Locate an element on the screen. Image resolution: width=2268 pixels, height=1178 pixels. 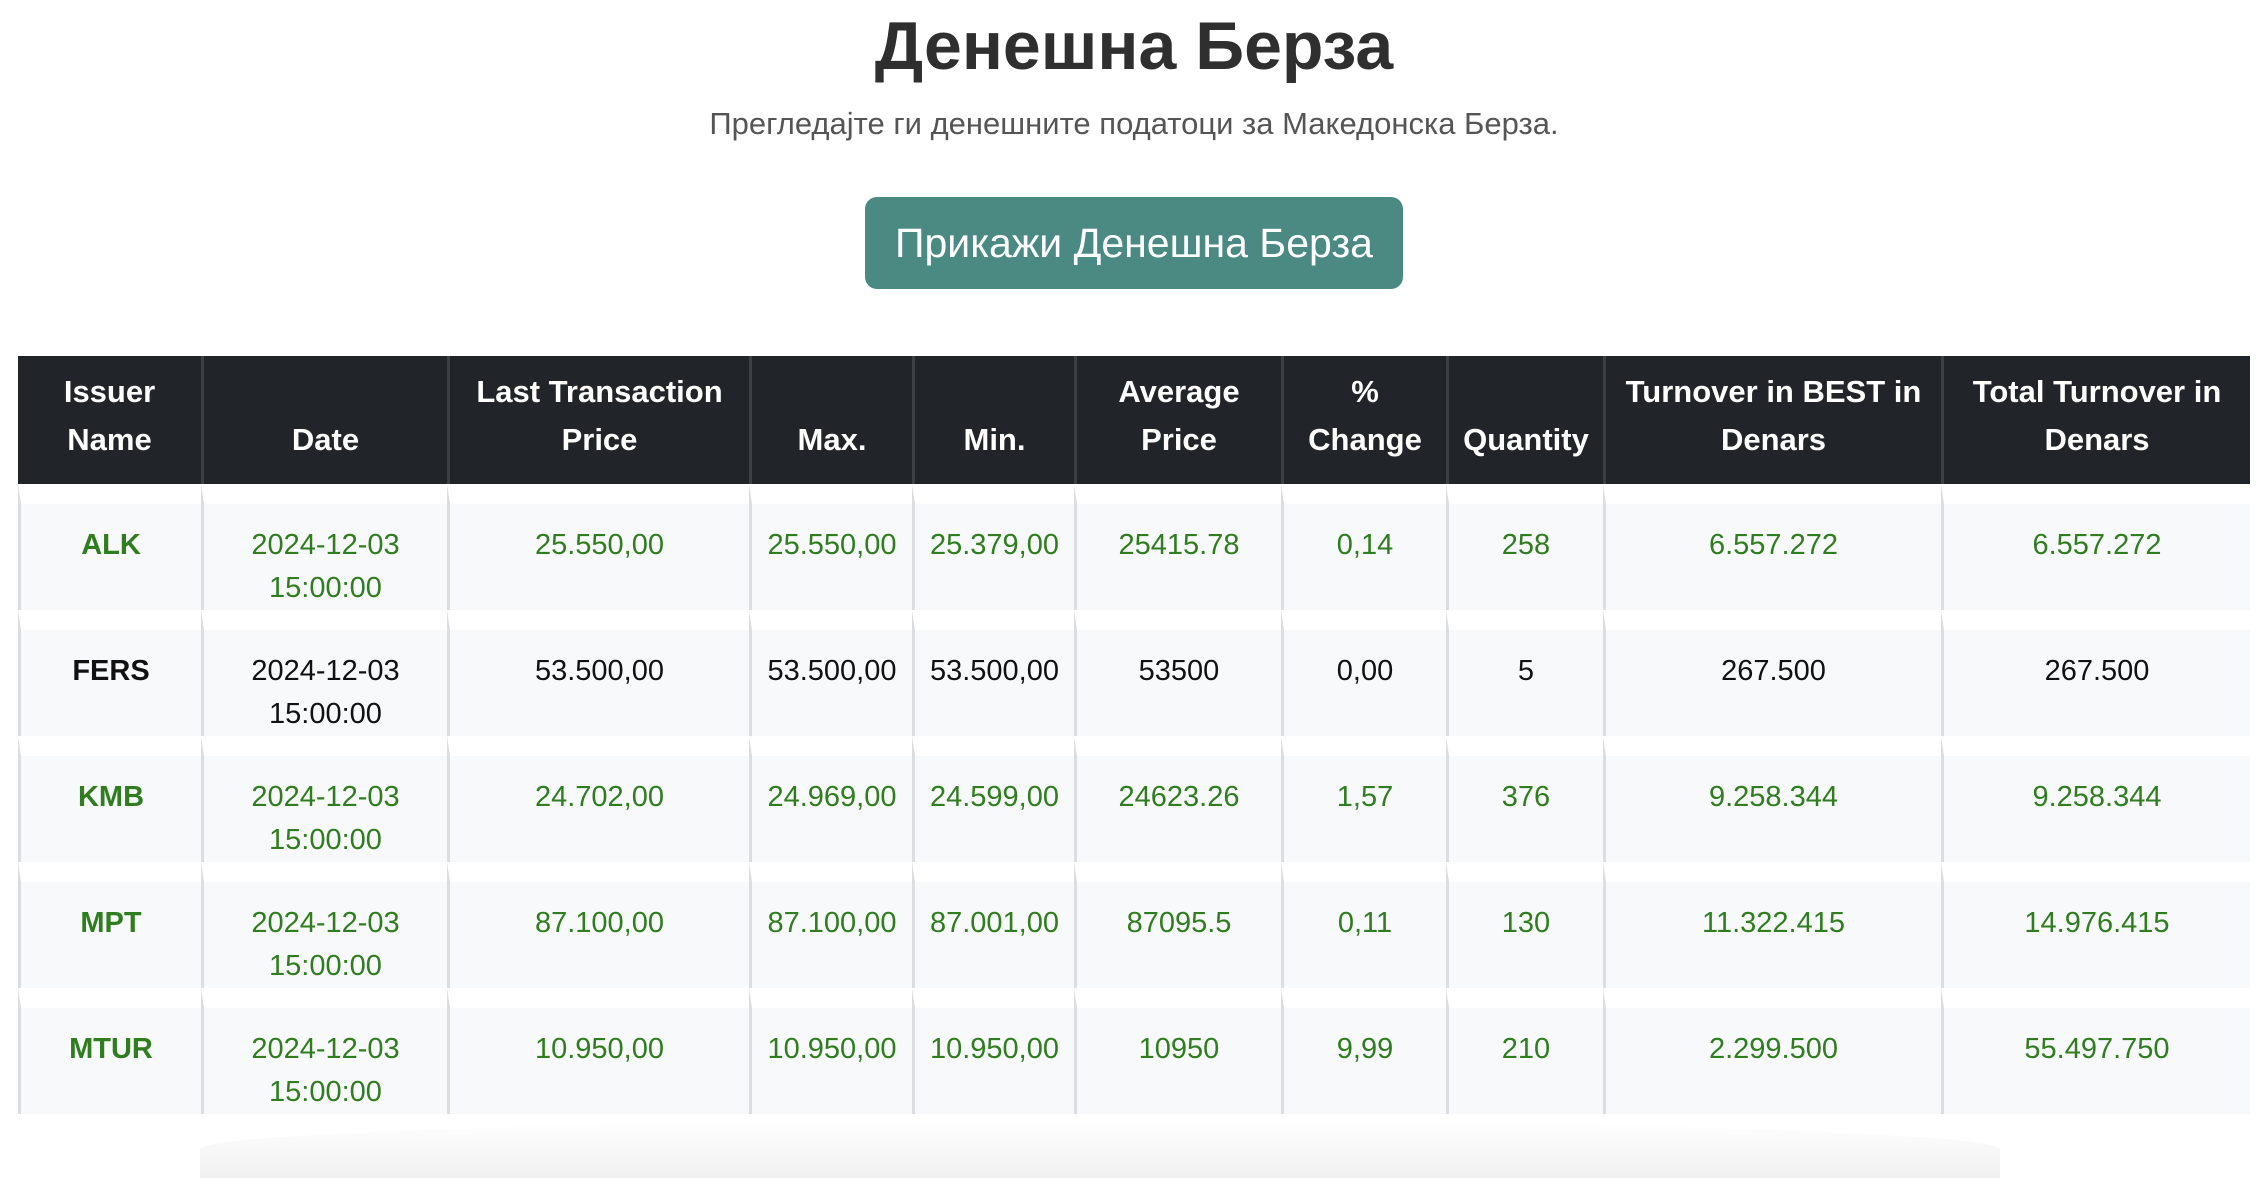
cell-percent-change: 0,11 is located at coordinates (1363, 925).